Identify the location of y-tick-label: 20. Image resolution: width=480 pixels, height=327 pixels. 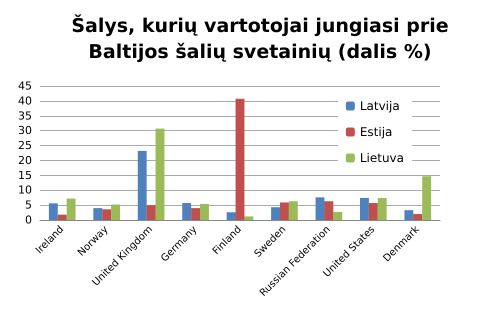
(25, 160).